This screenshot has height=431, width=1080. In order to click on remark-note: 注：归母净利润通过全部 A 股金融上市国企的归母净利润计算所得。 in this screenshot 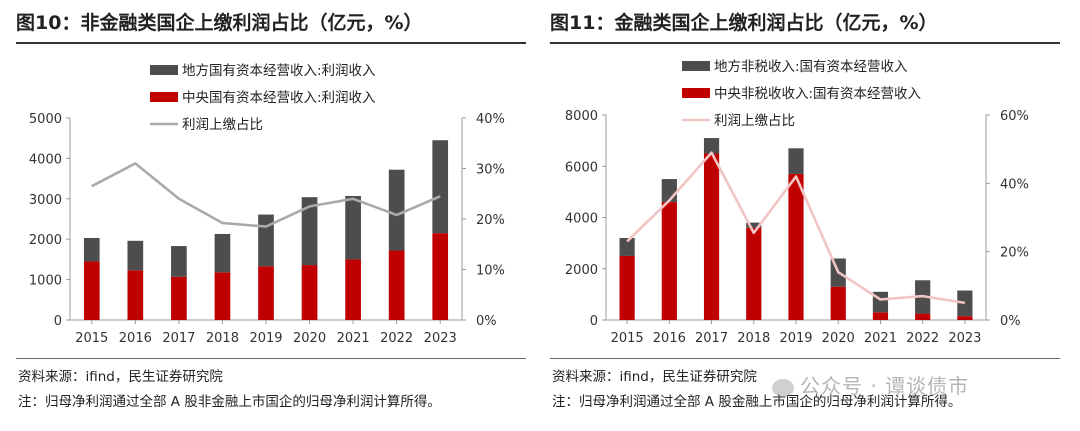, I will do `click(757, 402)`.